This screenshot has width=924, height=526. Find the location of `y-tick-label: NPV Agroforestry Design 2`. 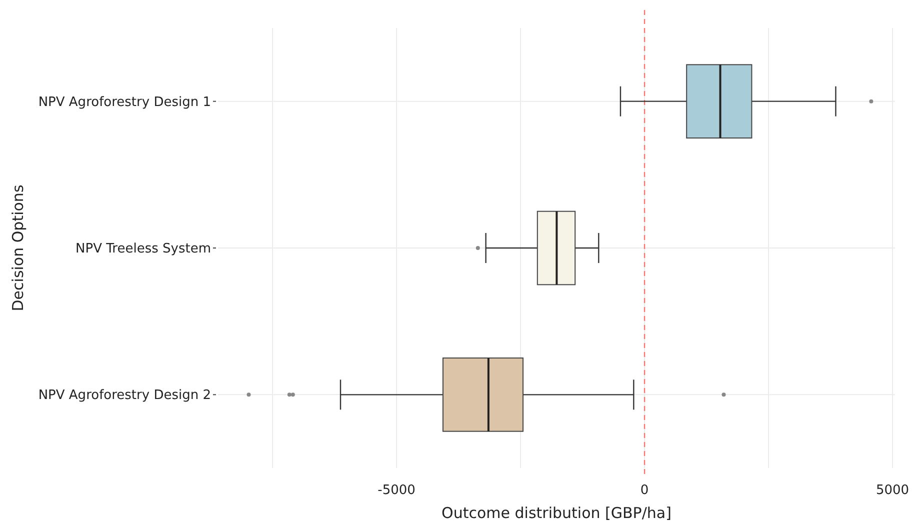

y-tick-label: NPV Agroforestry Design 2 is located at coordinates (124, 396).